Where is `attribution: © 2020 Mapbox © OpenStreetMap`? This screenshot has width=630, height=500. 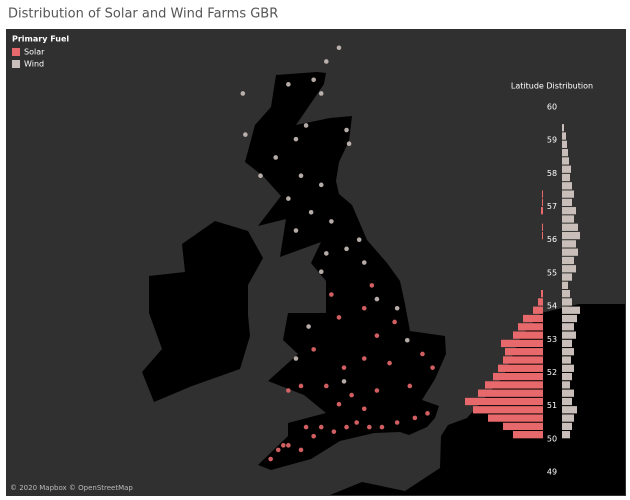
attribution: © 2020 Mapbox © OpenStreetMap is located at coordinates (71, 488).